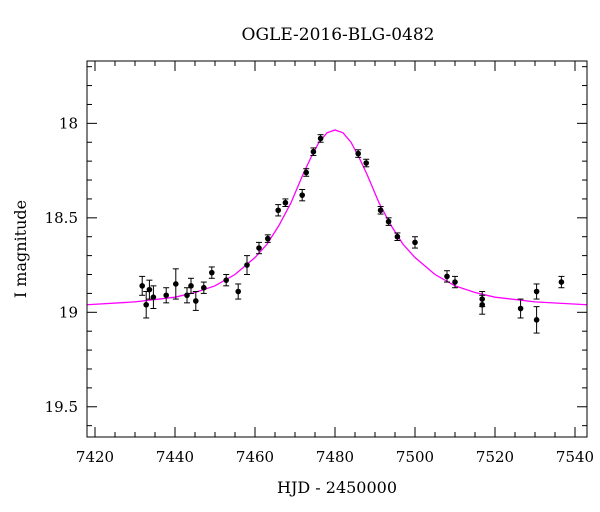 The height and width of the screenshot is (512, 600). What do you see at coordinates (415, 457) in the screenshot?
I see `x-tick-label: 7500` at bounding box center [415, 457].